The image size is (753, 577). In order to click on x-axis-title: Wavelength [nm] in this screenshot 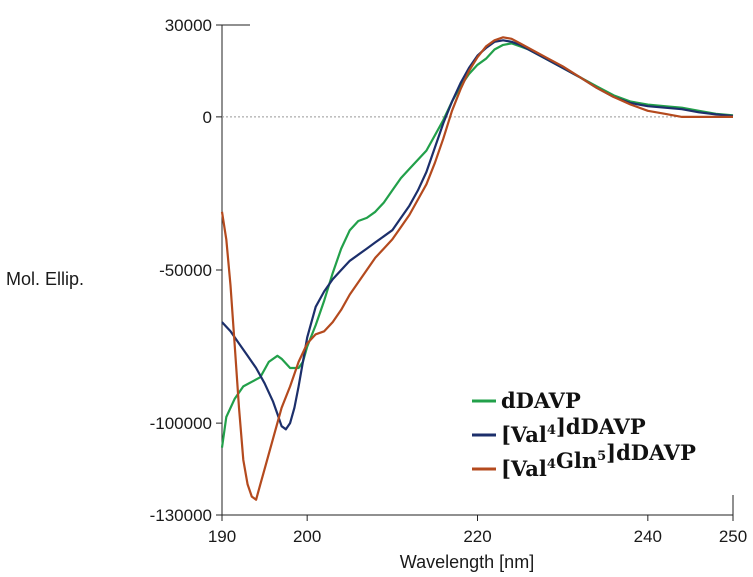, I will do `click(467, 562)`.